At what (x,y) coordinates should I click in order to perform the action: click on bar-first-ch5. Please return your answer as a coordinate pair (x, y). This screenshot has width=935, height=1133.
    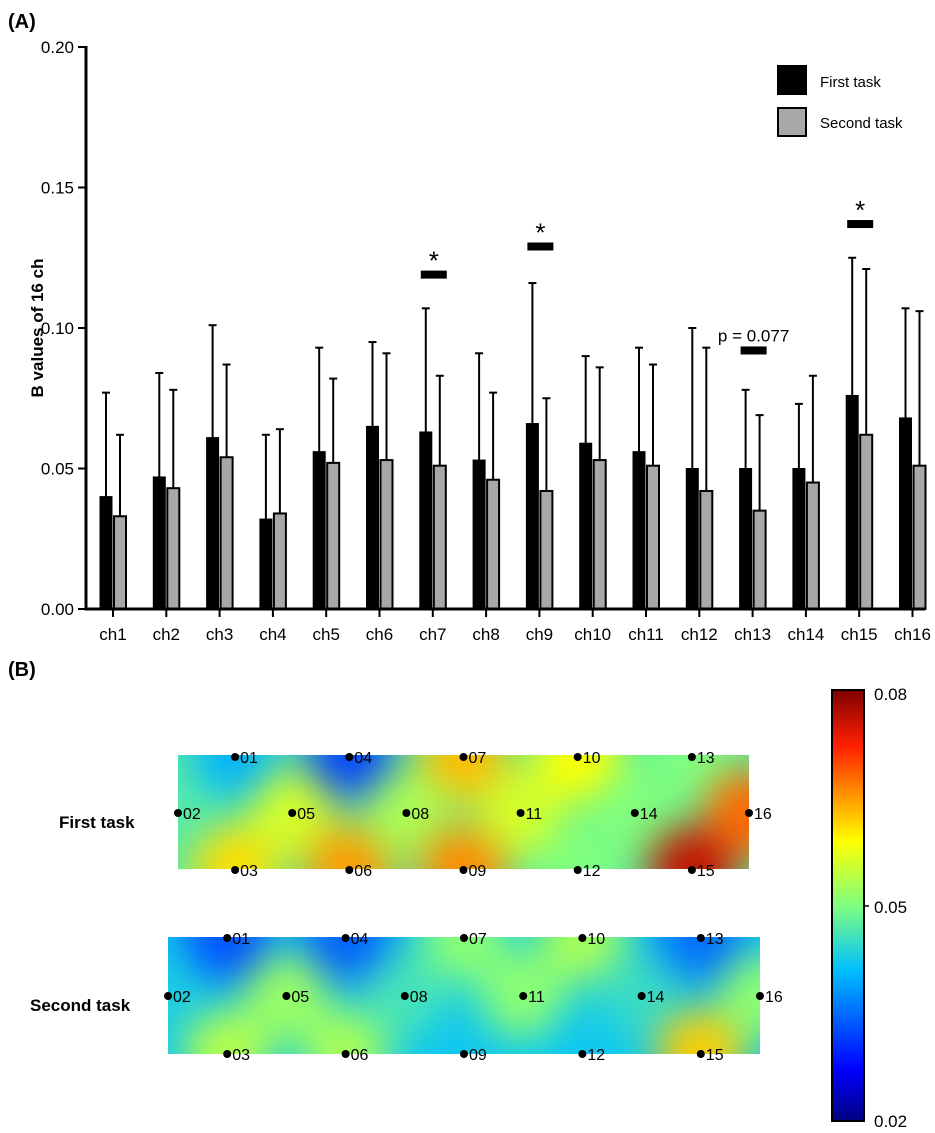
    Looking at the image, I should click on (319, 530).